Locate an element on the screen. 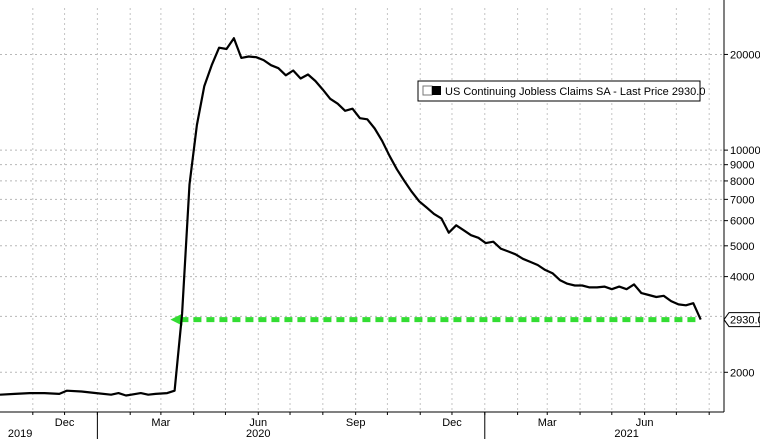  legend-box is located at coordinates (559, 91).